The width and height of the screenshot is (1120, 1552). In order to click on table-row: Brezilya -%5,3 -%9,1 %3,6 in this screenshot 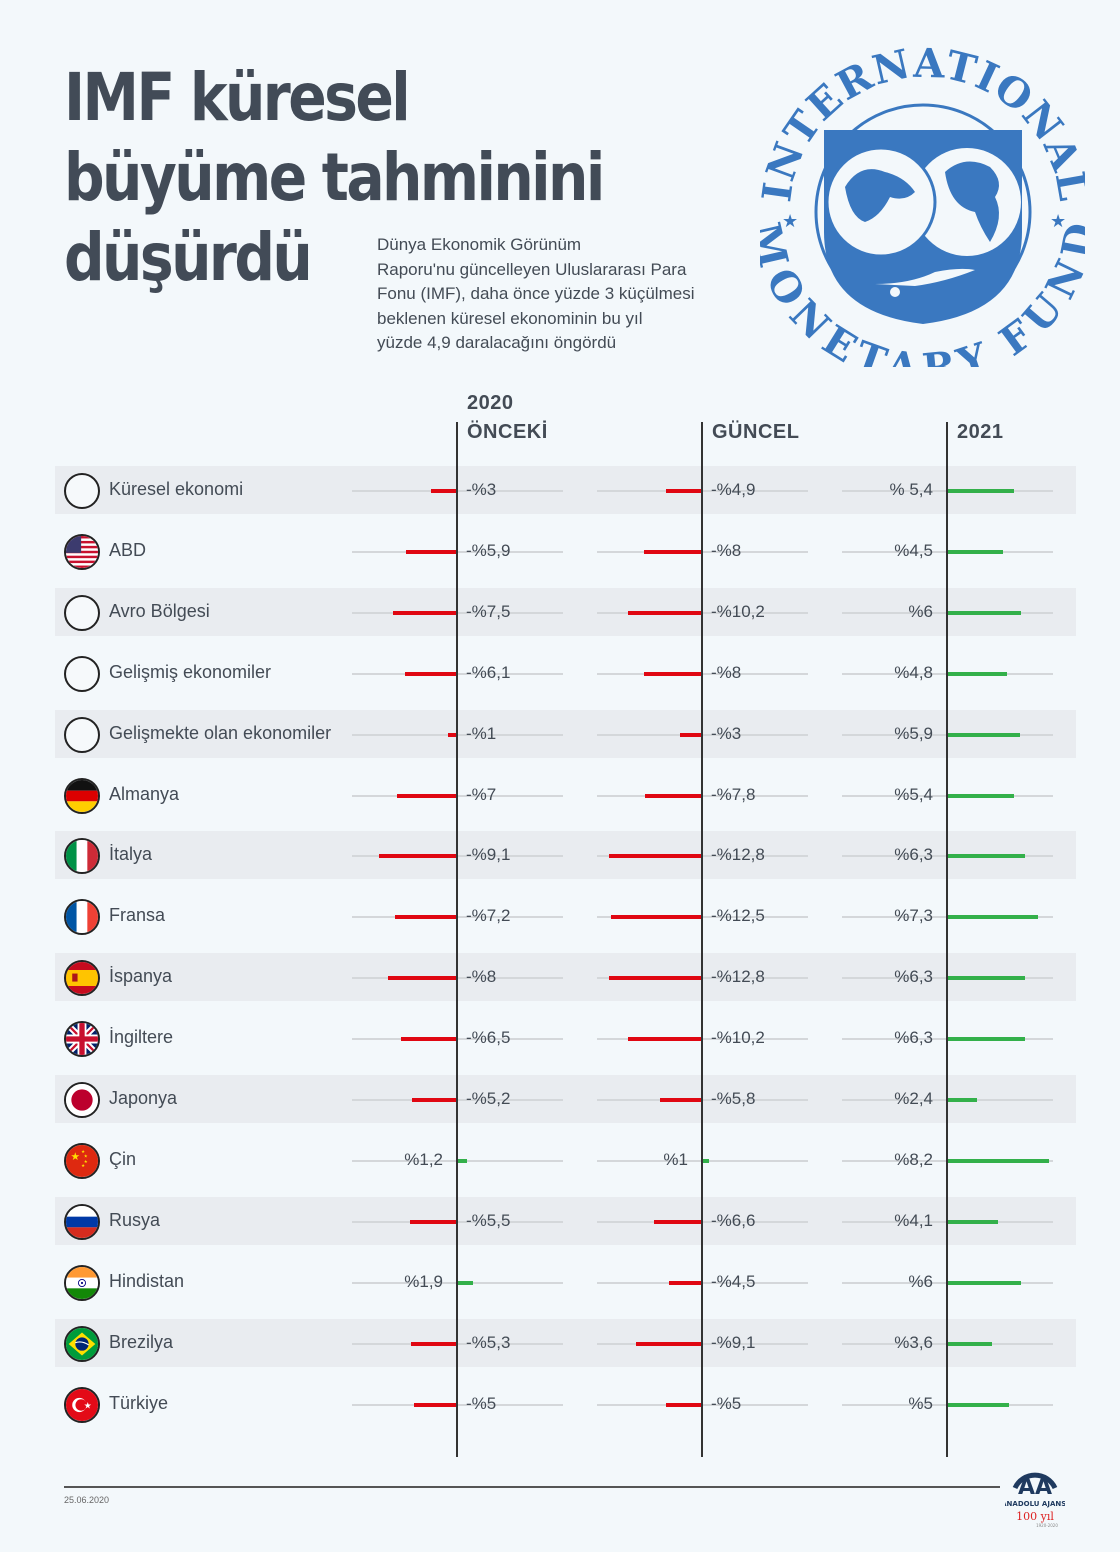, I will do `click(565, 1342)`.